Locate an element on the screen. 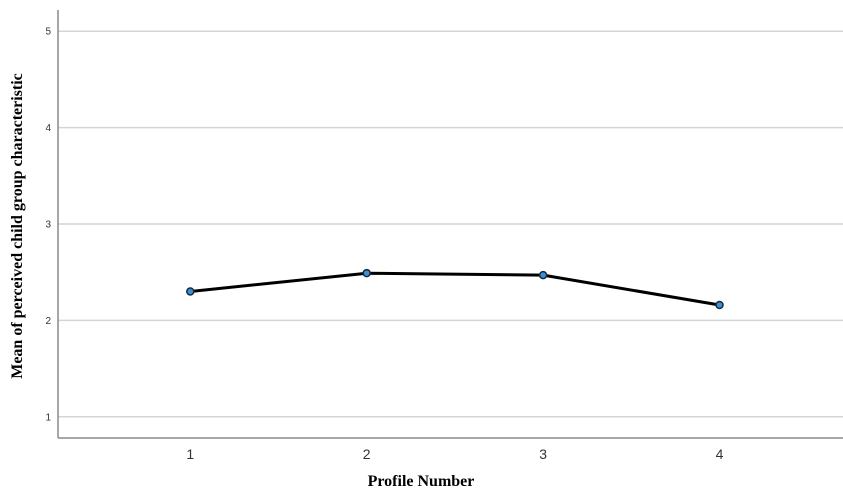 Image resolution: width=843 pixels, height=490 pixels. x-tick-labels: 1 2 3 4 is located at coordinates (454, 454).